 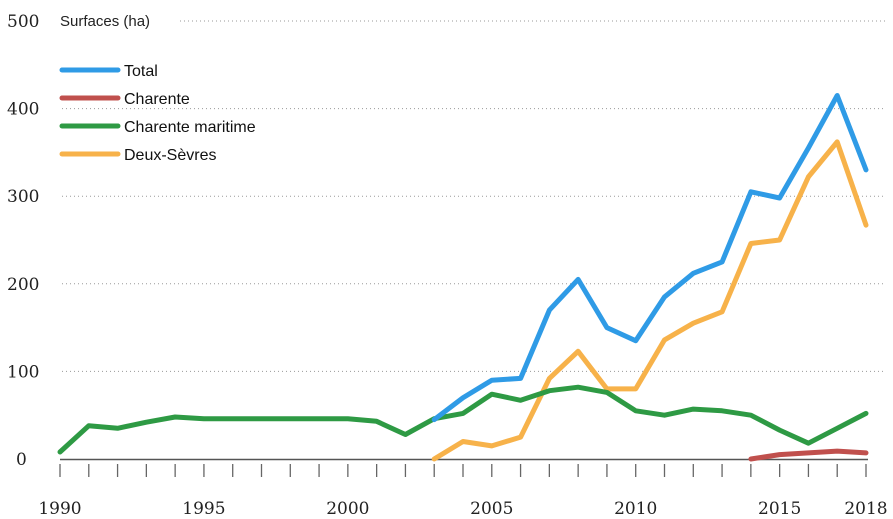 I want to click on x-tick-label: 1990, so click(x=59, y=509).